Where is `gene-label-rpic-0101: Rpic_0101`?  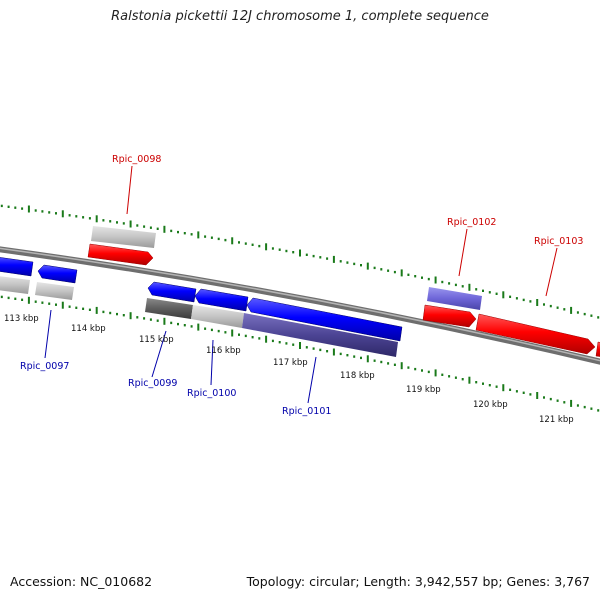 gene-label-rpic-0101: Rpic_0101 is located at coordinates (306, 411).